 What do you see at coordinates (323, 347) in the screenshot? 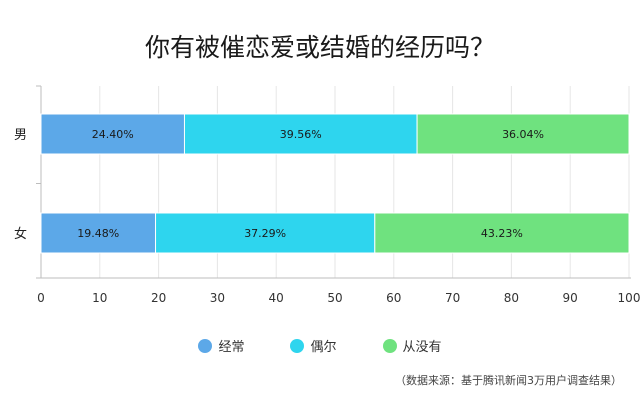
I see `legend-label-occasional: 偶尔` at bounding box center [323, 347].